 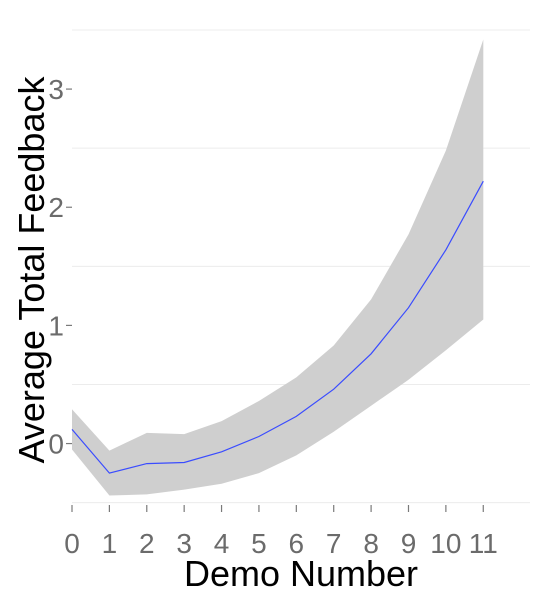 What do you see at coordinates (60, 267) in the screenshot?
I see `y-axis: 0 1 2 3` at bounding box center [60, 267].